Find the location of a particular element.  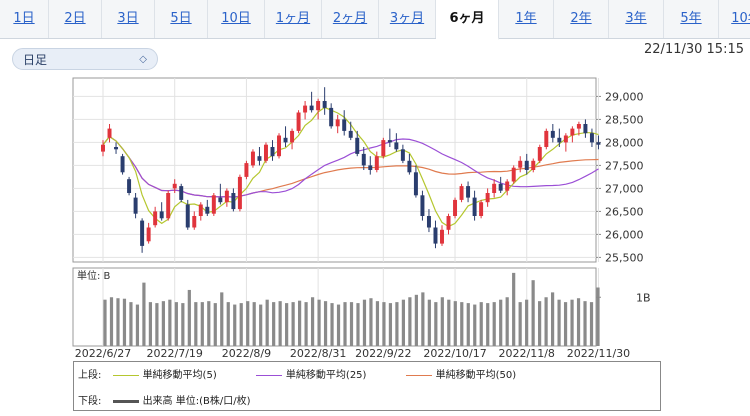

interval-select: 日足 ◇ is located at coordinates (85, 59).